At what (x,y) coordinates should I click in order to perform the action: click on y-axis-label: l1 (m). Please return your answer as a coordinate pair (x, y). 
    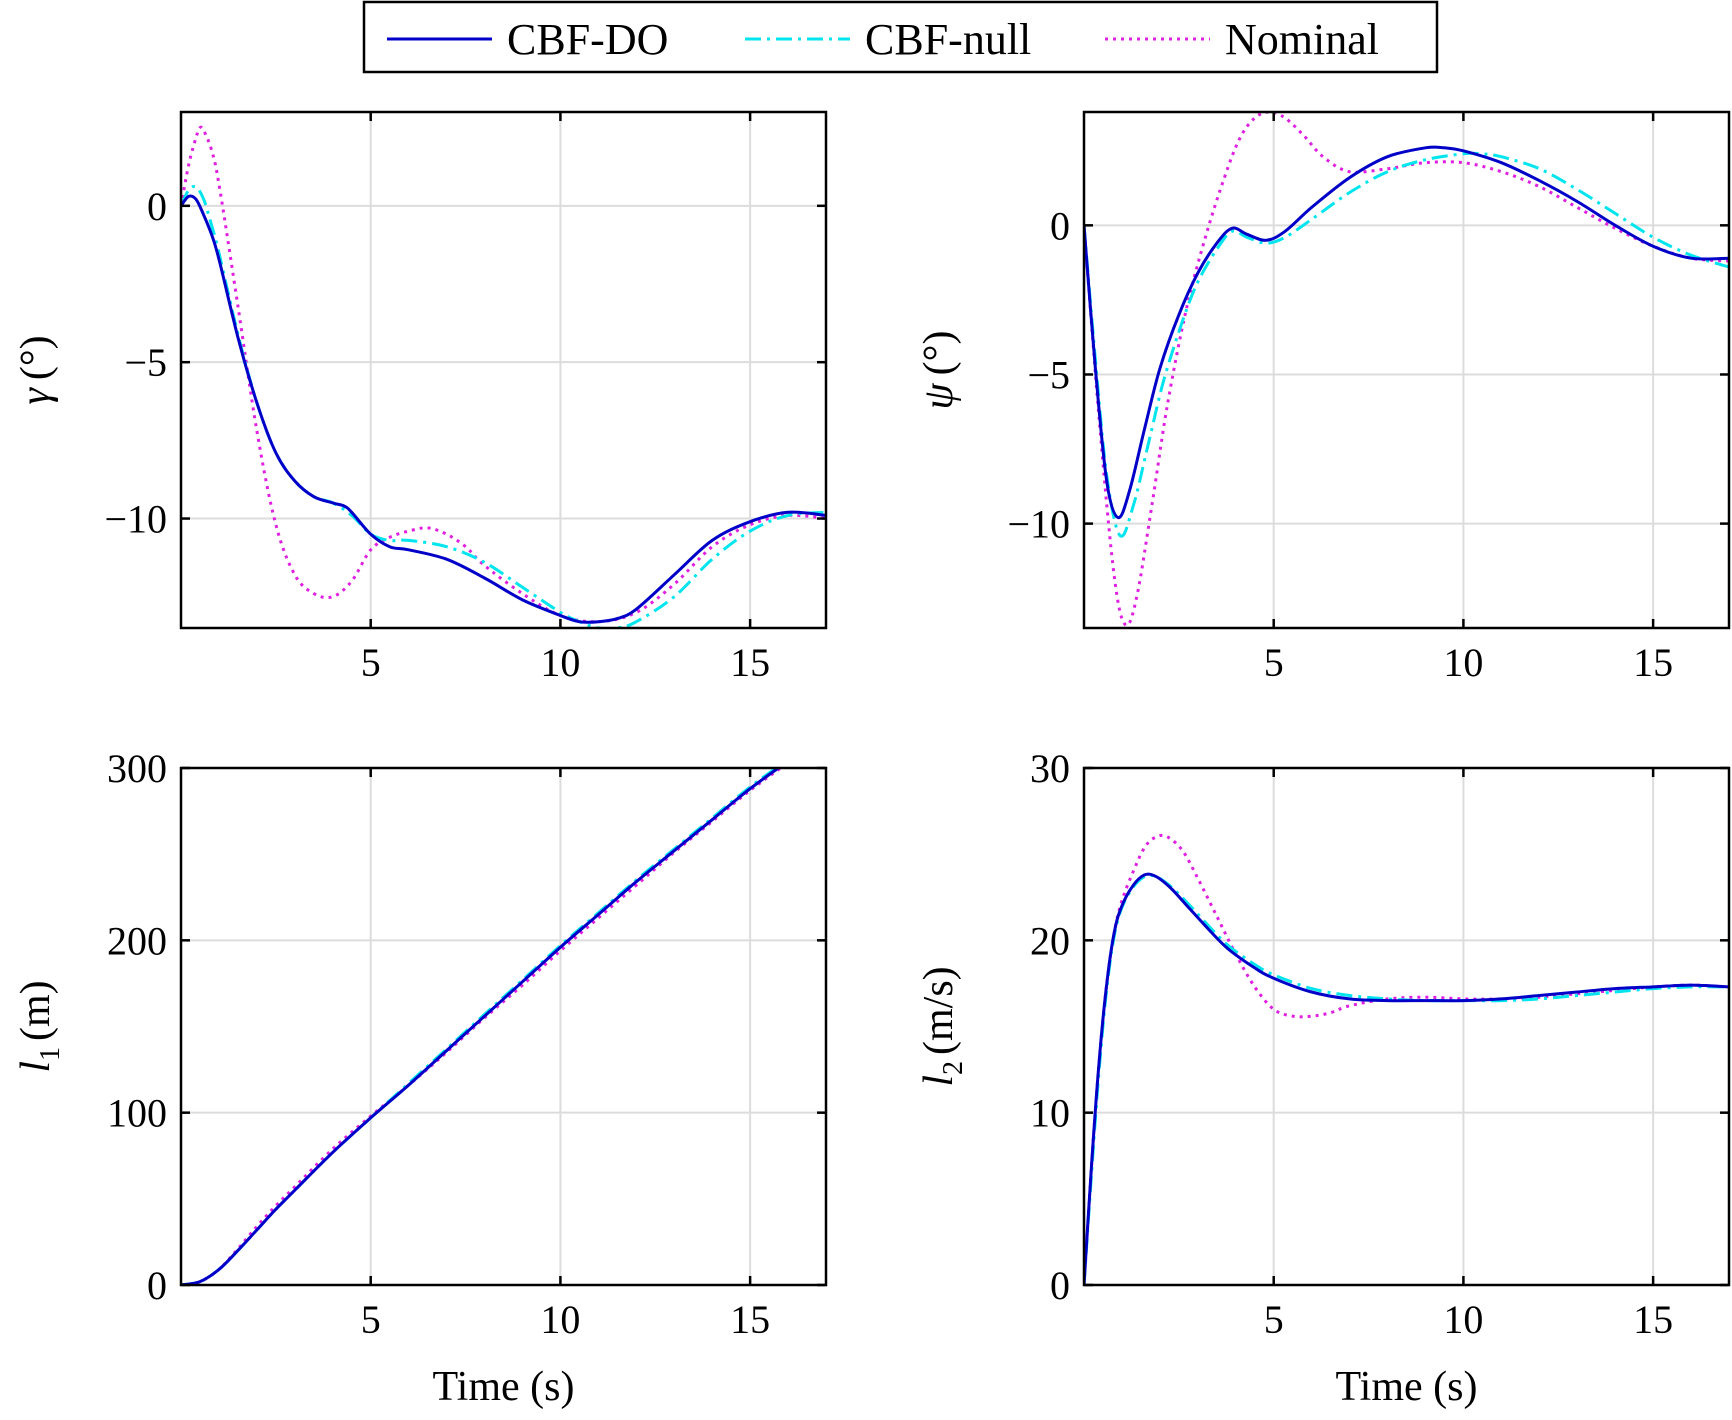
    Looking at the image, I should click on (39, 1026).